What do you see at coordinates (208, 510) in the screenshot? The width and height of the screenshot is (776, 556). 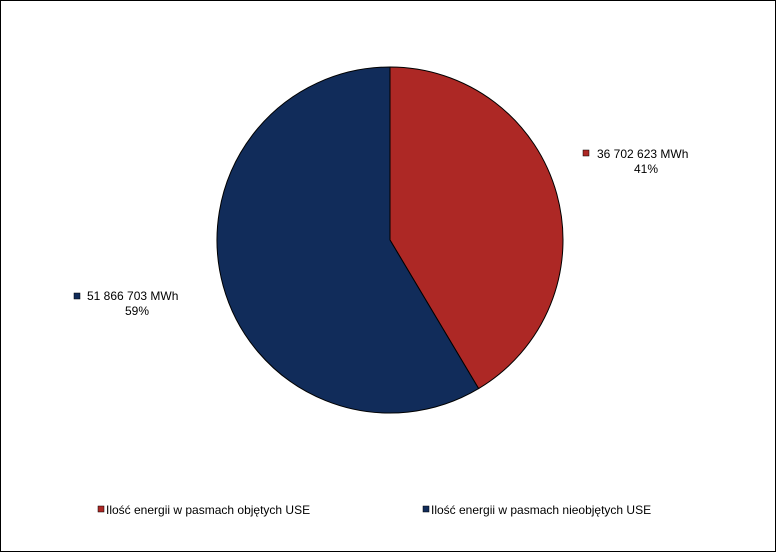 I see `legend-label-0: Ilość energii w pasmach objętych USE` at bounding box center [208, 510].